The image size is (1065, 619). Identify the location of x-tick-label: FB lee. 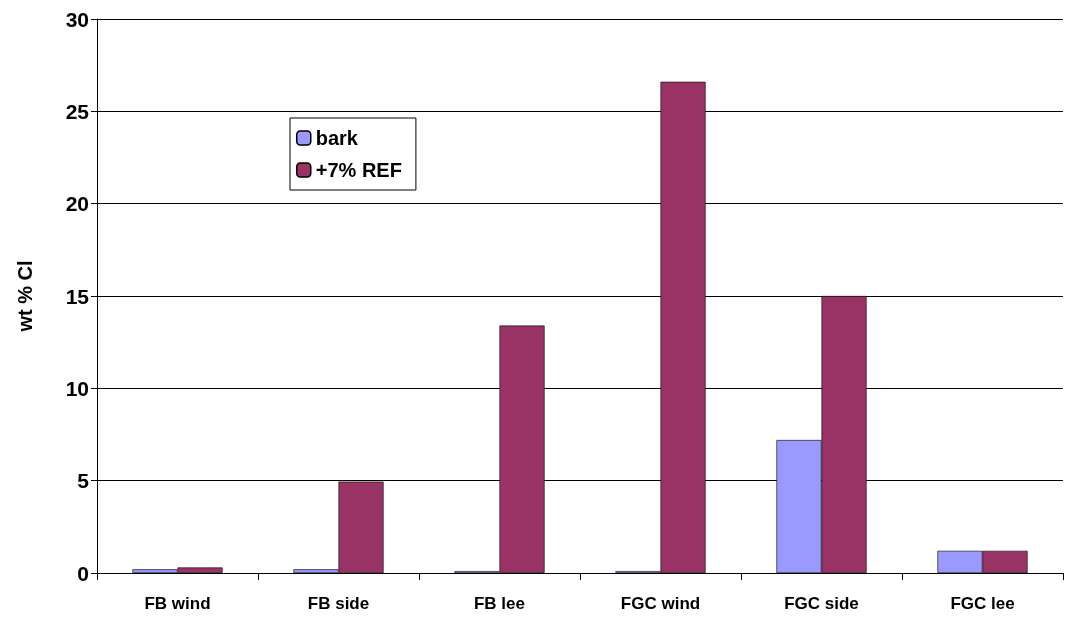
(499, 603).